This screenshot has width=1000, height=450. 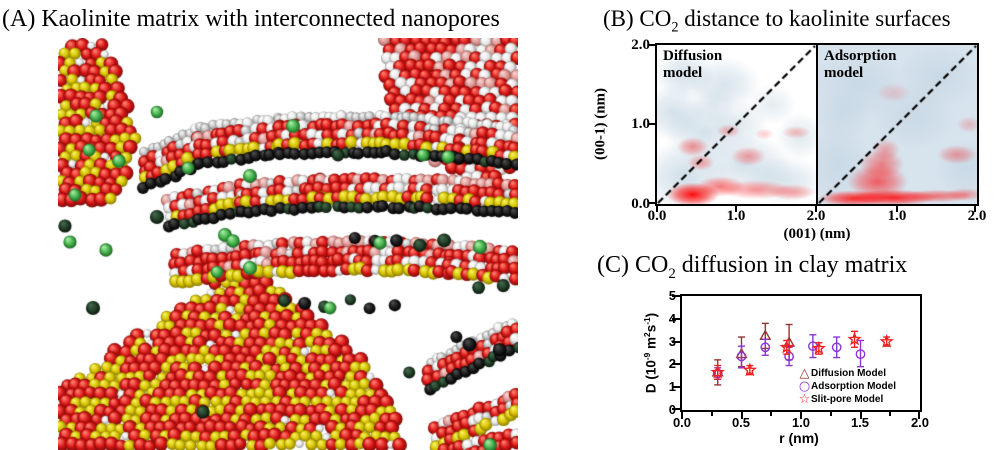 What do you see at coordinates (817, 234) in the screenshot?
I see `b-x-axis-label: (001) (nm)` at bounding box center [817, 234].